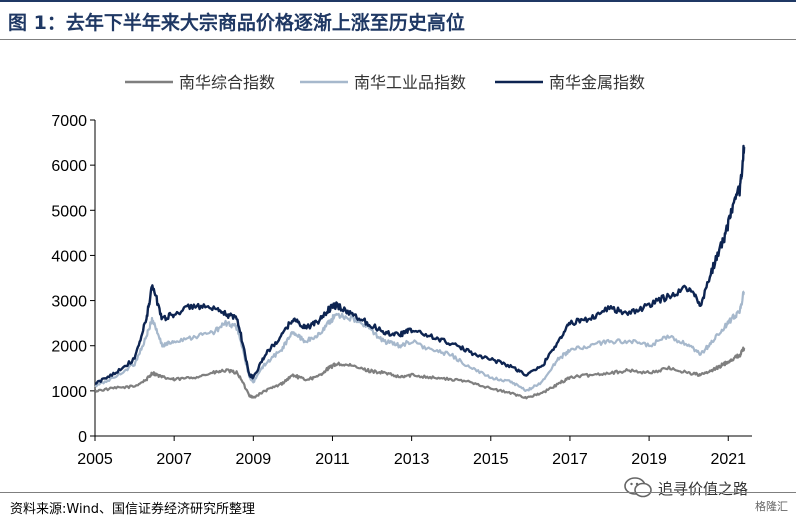 This screenshot has height=519, width=796. What do you see at coordinates (491, 459) in the screenshot?
I see `x-tick-label: 2015` at bounding box center [491, 459].